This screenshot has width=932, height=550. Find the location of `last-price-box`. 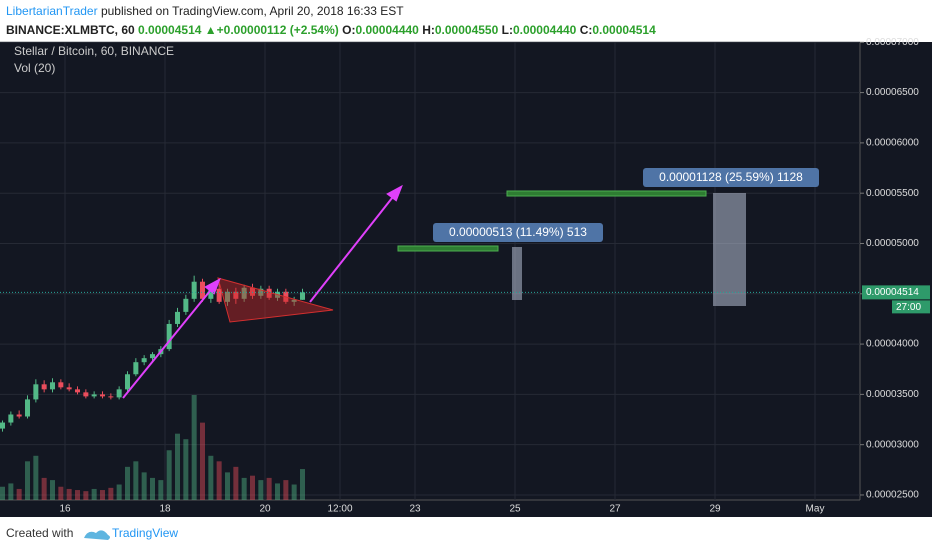

last-price-box is located at coordinates (896, 292).